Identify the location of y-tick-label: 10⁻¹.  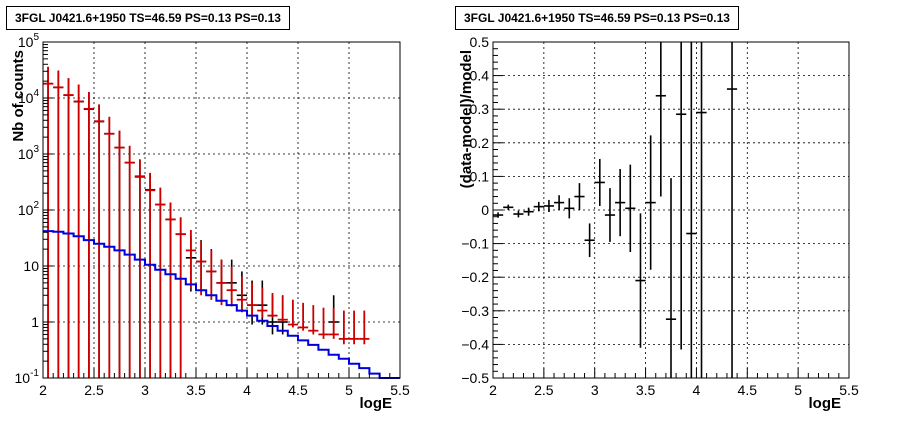
(27, 377).